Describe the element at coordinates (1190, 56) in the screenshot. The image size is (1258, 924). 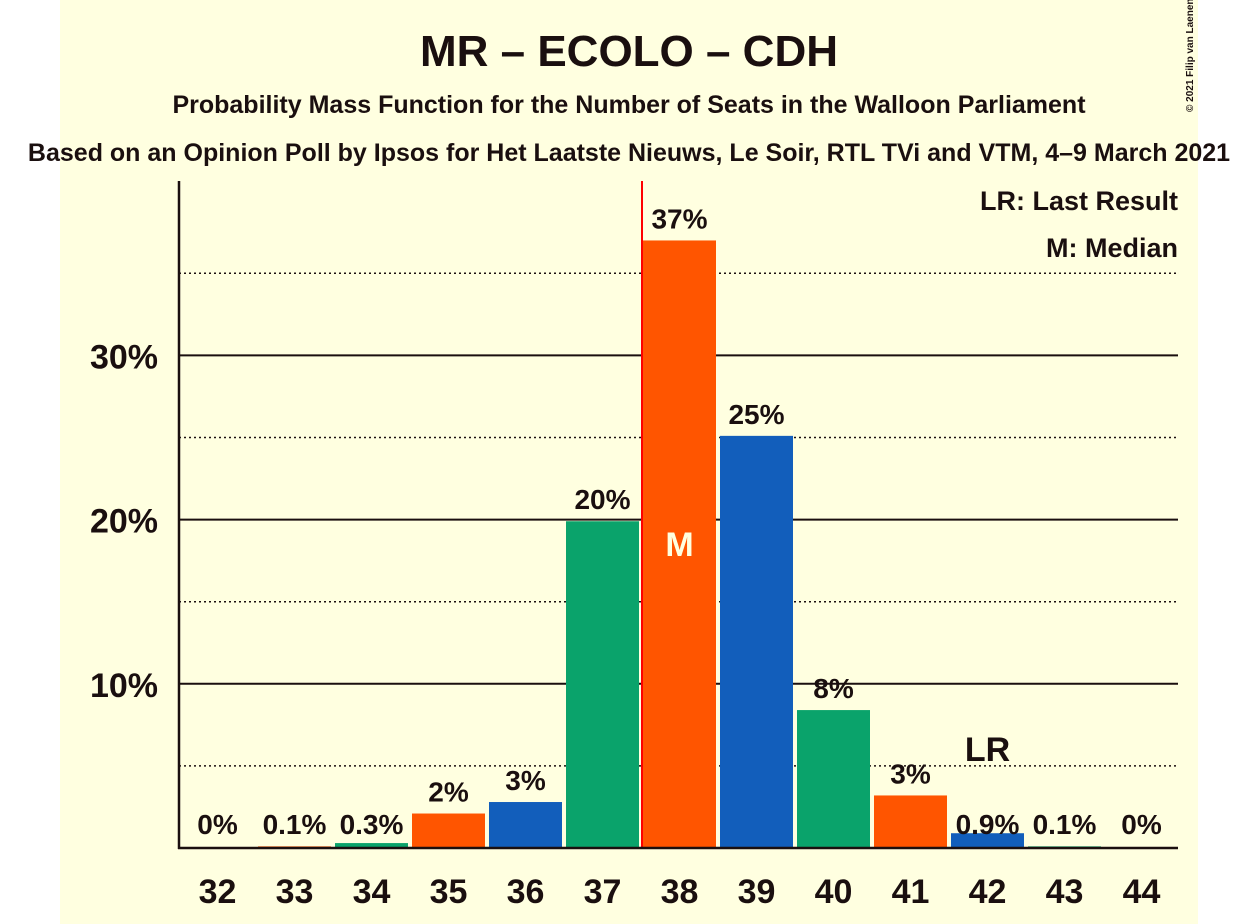
I see `copyright-notice: © 2021 Filip van Laenen` at that location.